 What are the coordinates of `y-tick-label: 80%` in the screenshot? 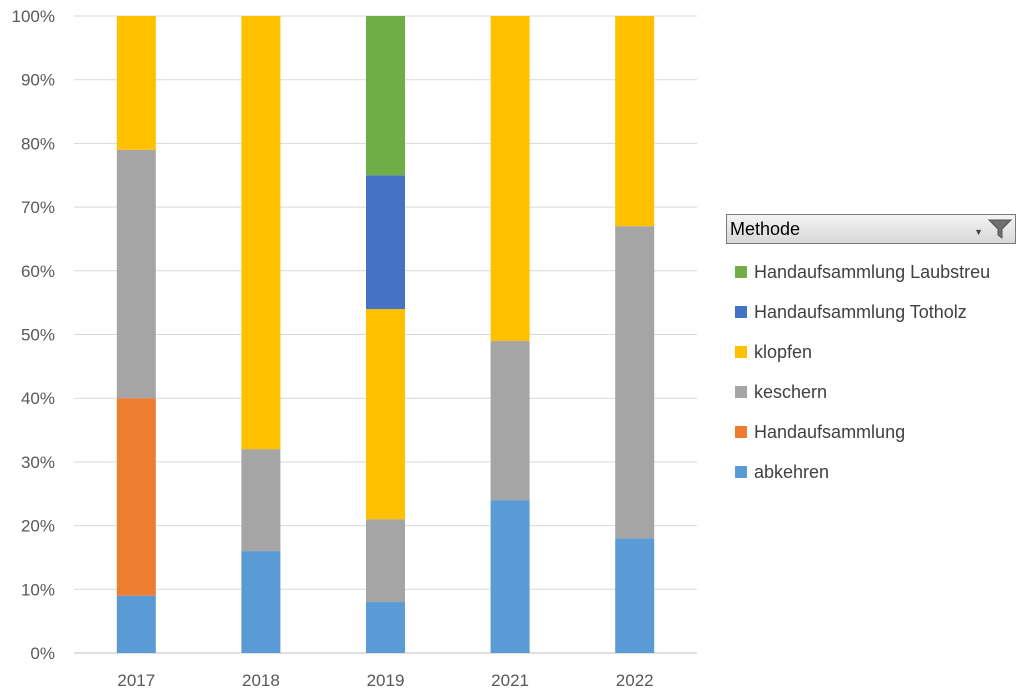 It's located at (38, 143).